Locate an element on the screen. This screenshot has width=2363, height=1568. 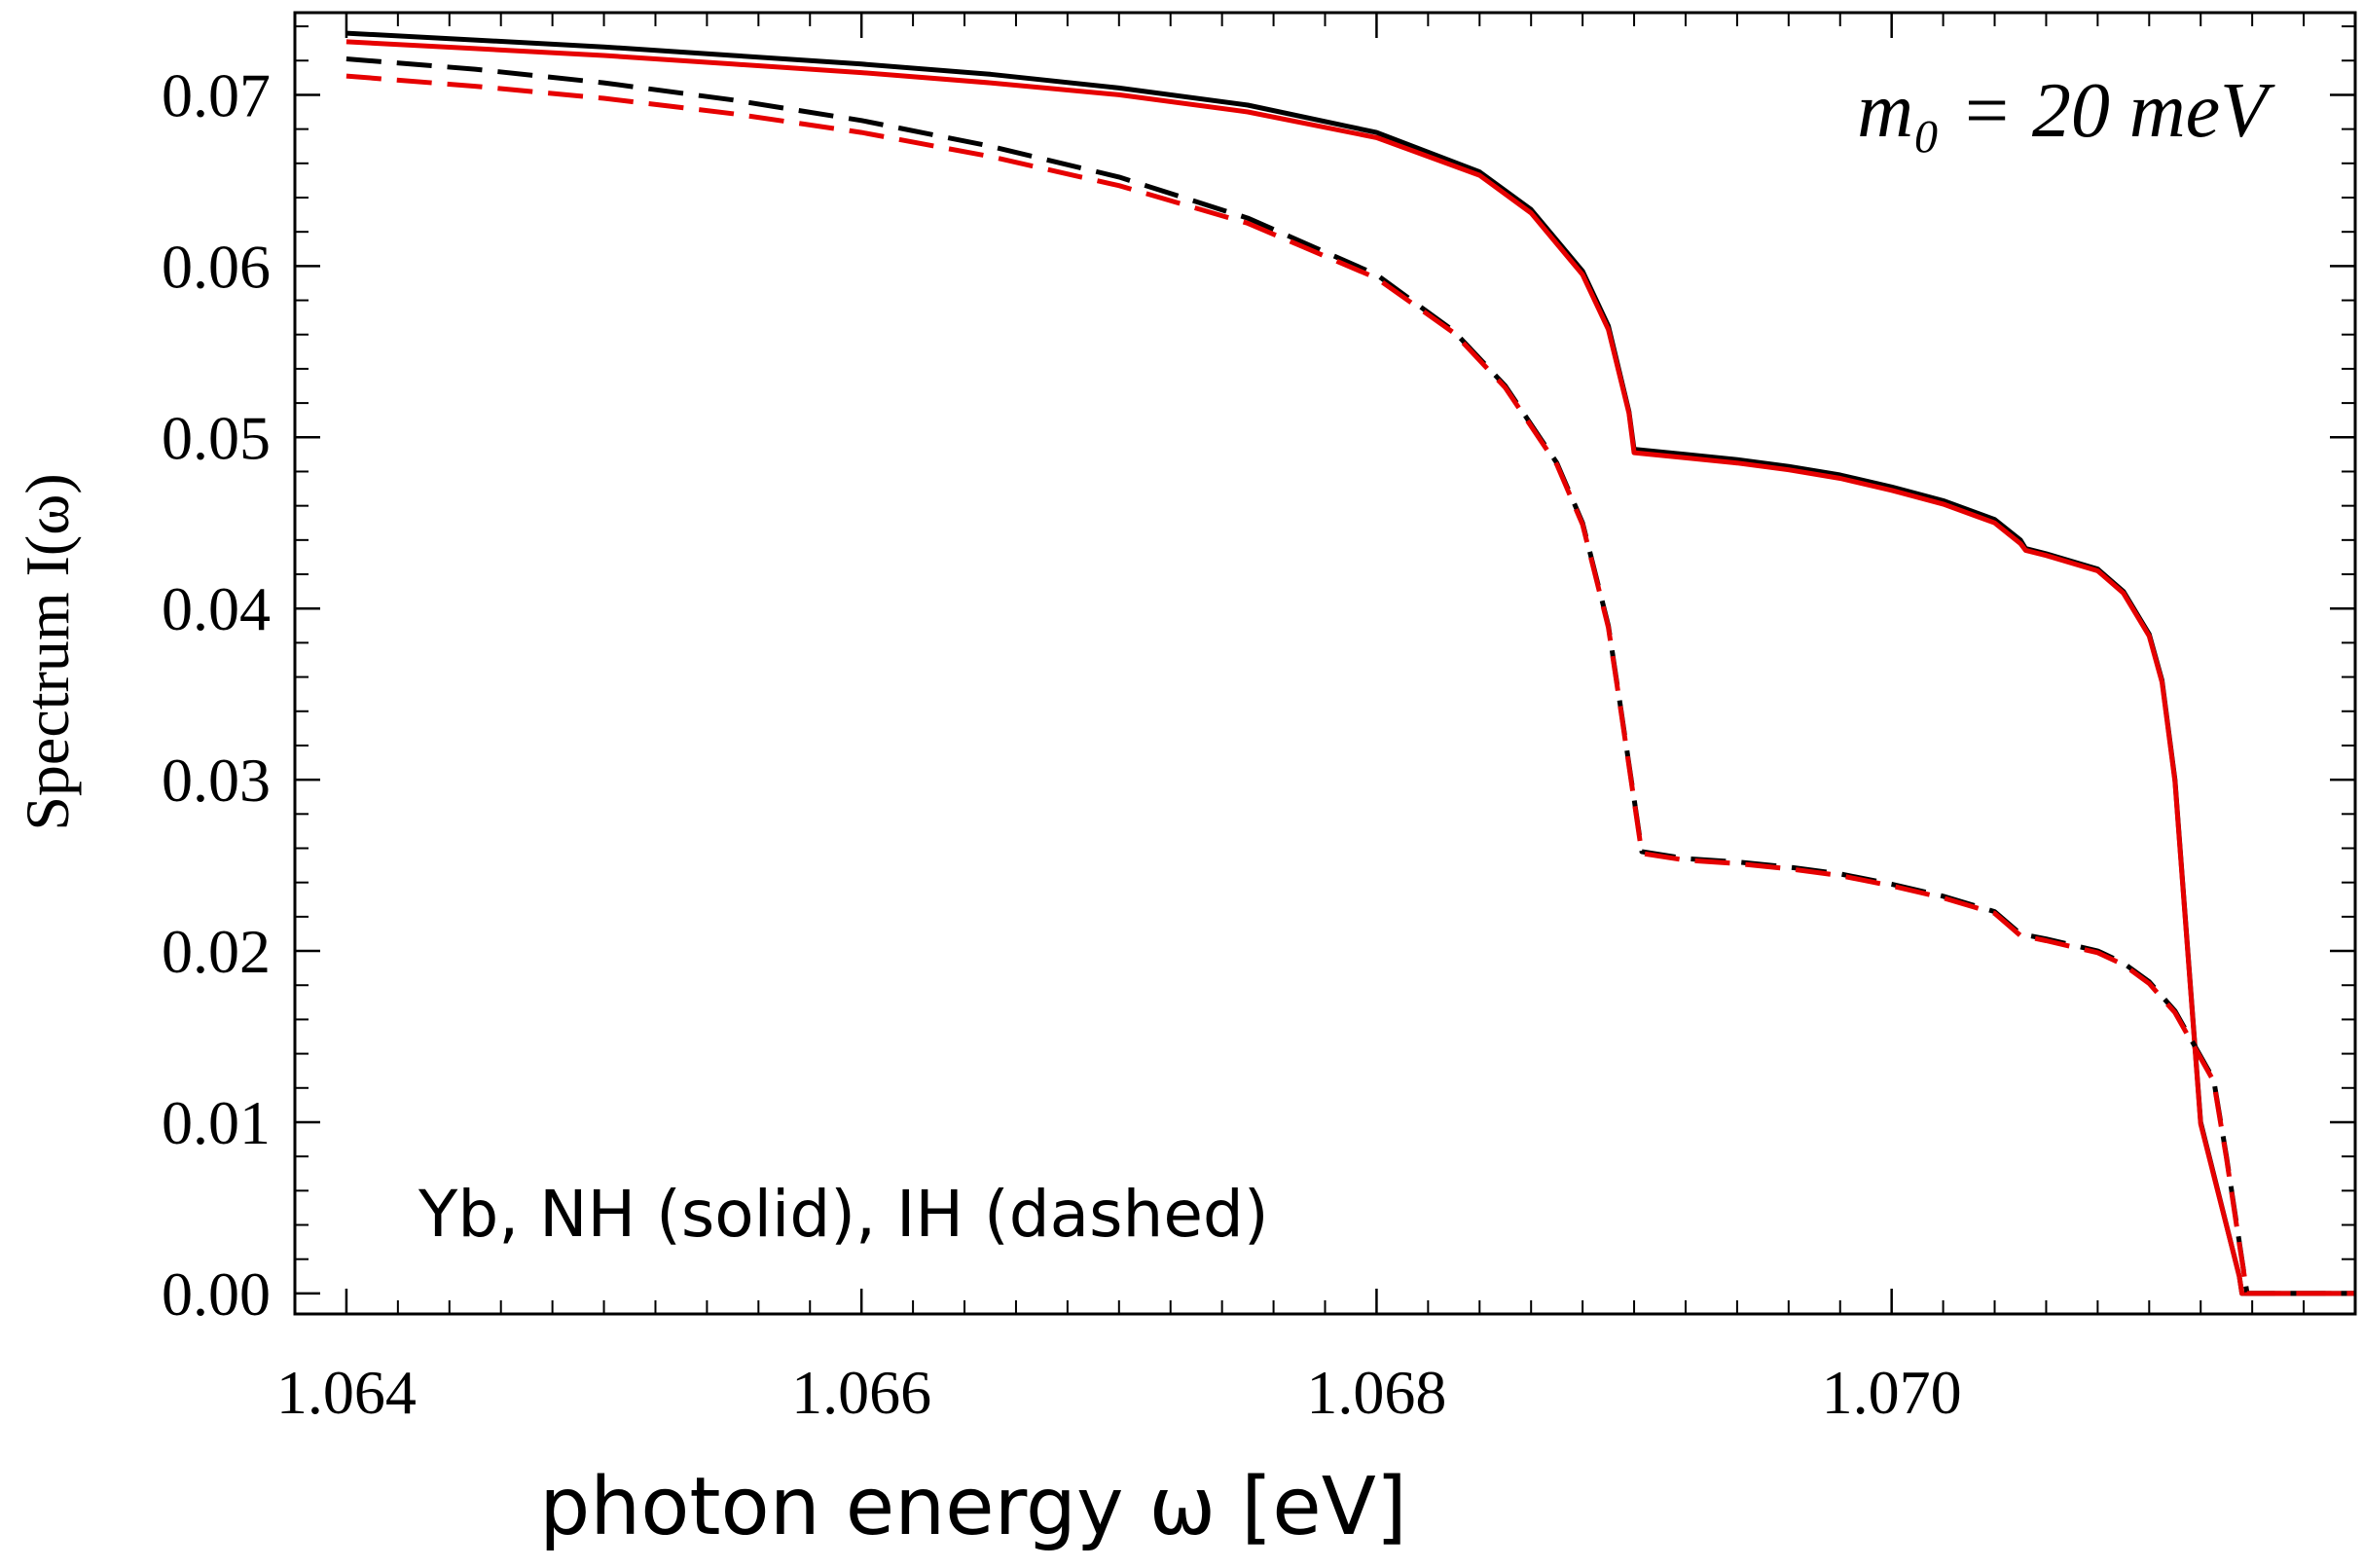
y-tick-label: 0.00 is located at coordinates (216, 1294).